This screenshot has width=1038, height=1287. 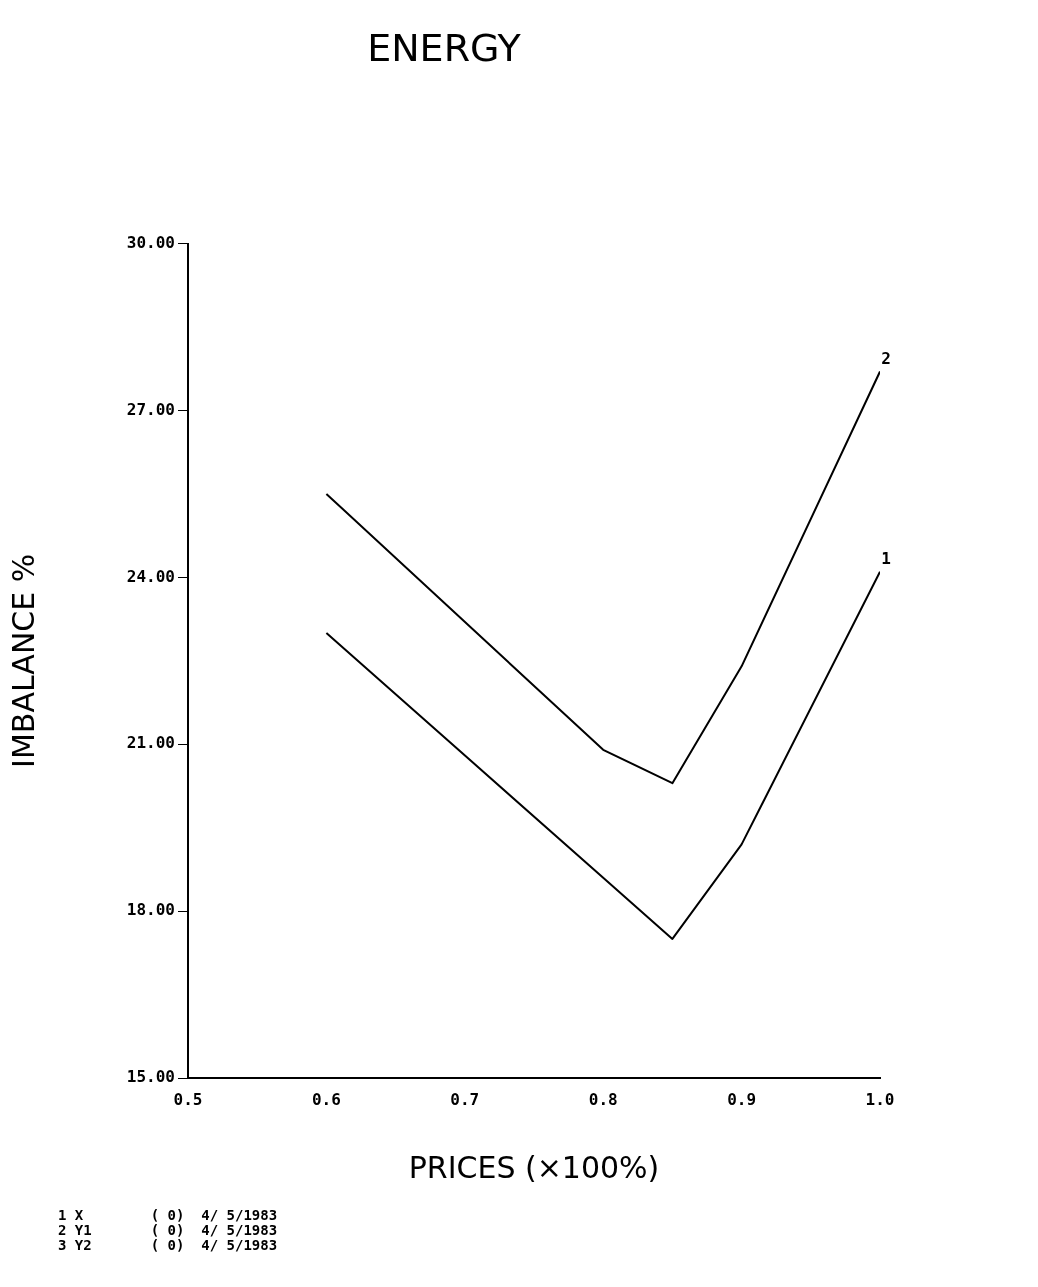 What do you see at coordinates (150, 242) in the screenshot?
I see `y-tick-label: 30.00` at bounding box center [150, 242].